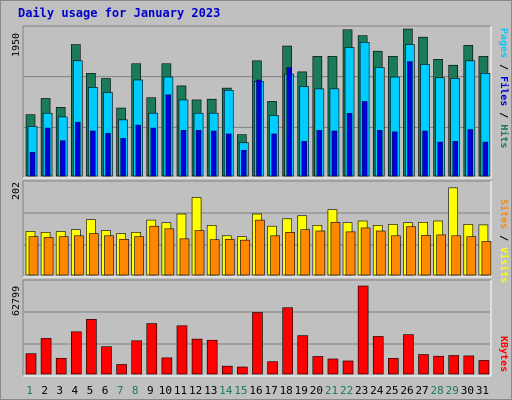 The height and width of the screenshot is (400, 512). Describe the element at coordinates (75, 390) in the screenshot. I see `day-label: 4` at that location.